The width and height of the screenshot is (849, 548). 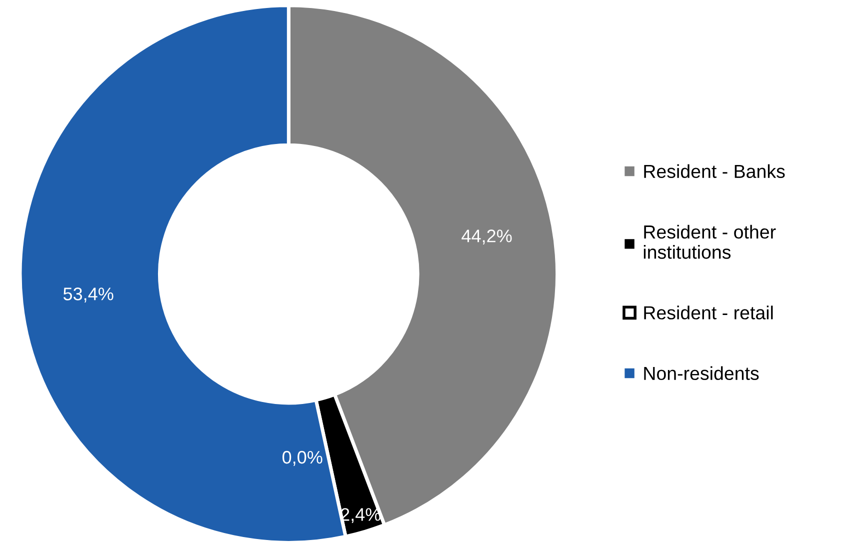 What do you see at coordinates (88, 295) in the screenshot?
I see `data-label: 53,4%` at bounding box center [88, 295].